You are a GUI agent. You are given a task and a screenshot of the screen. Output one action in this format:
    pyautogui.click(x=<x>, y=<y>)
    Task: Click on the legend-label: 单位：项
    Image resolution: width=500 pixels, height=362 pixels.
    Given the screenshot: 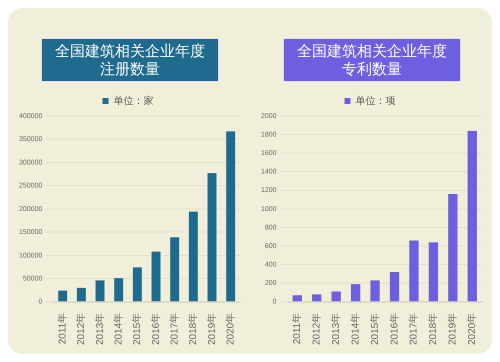 What is the action you would take?
    pyautogui.click(x=376, y=100)
    